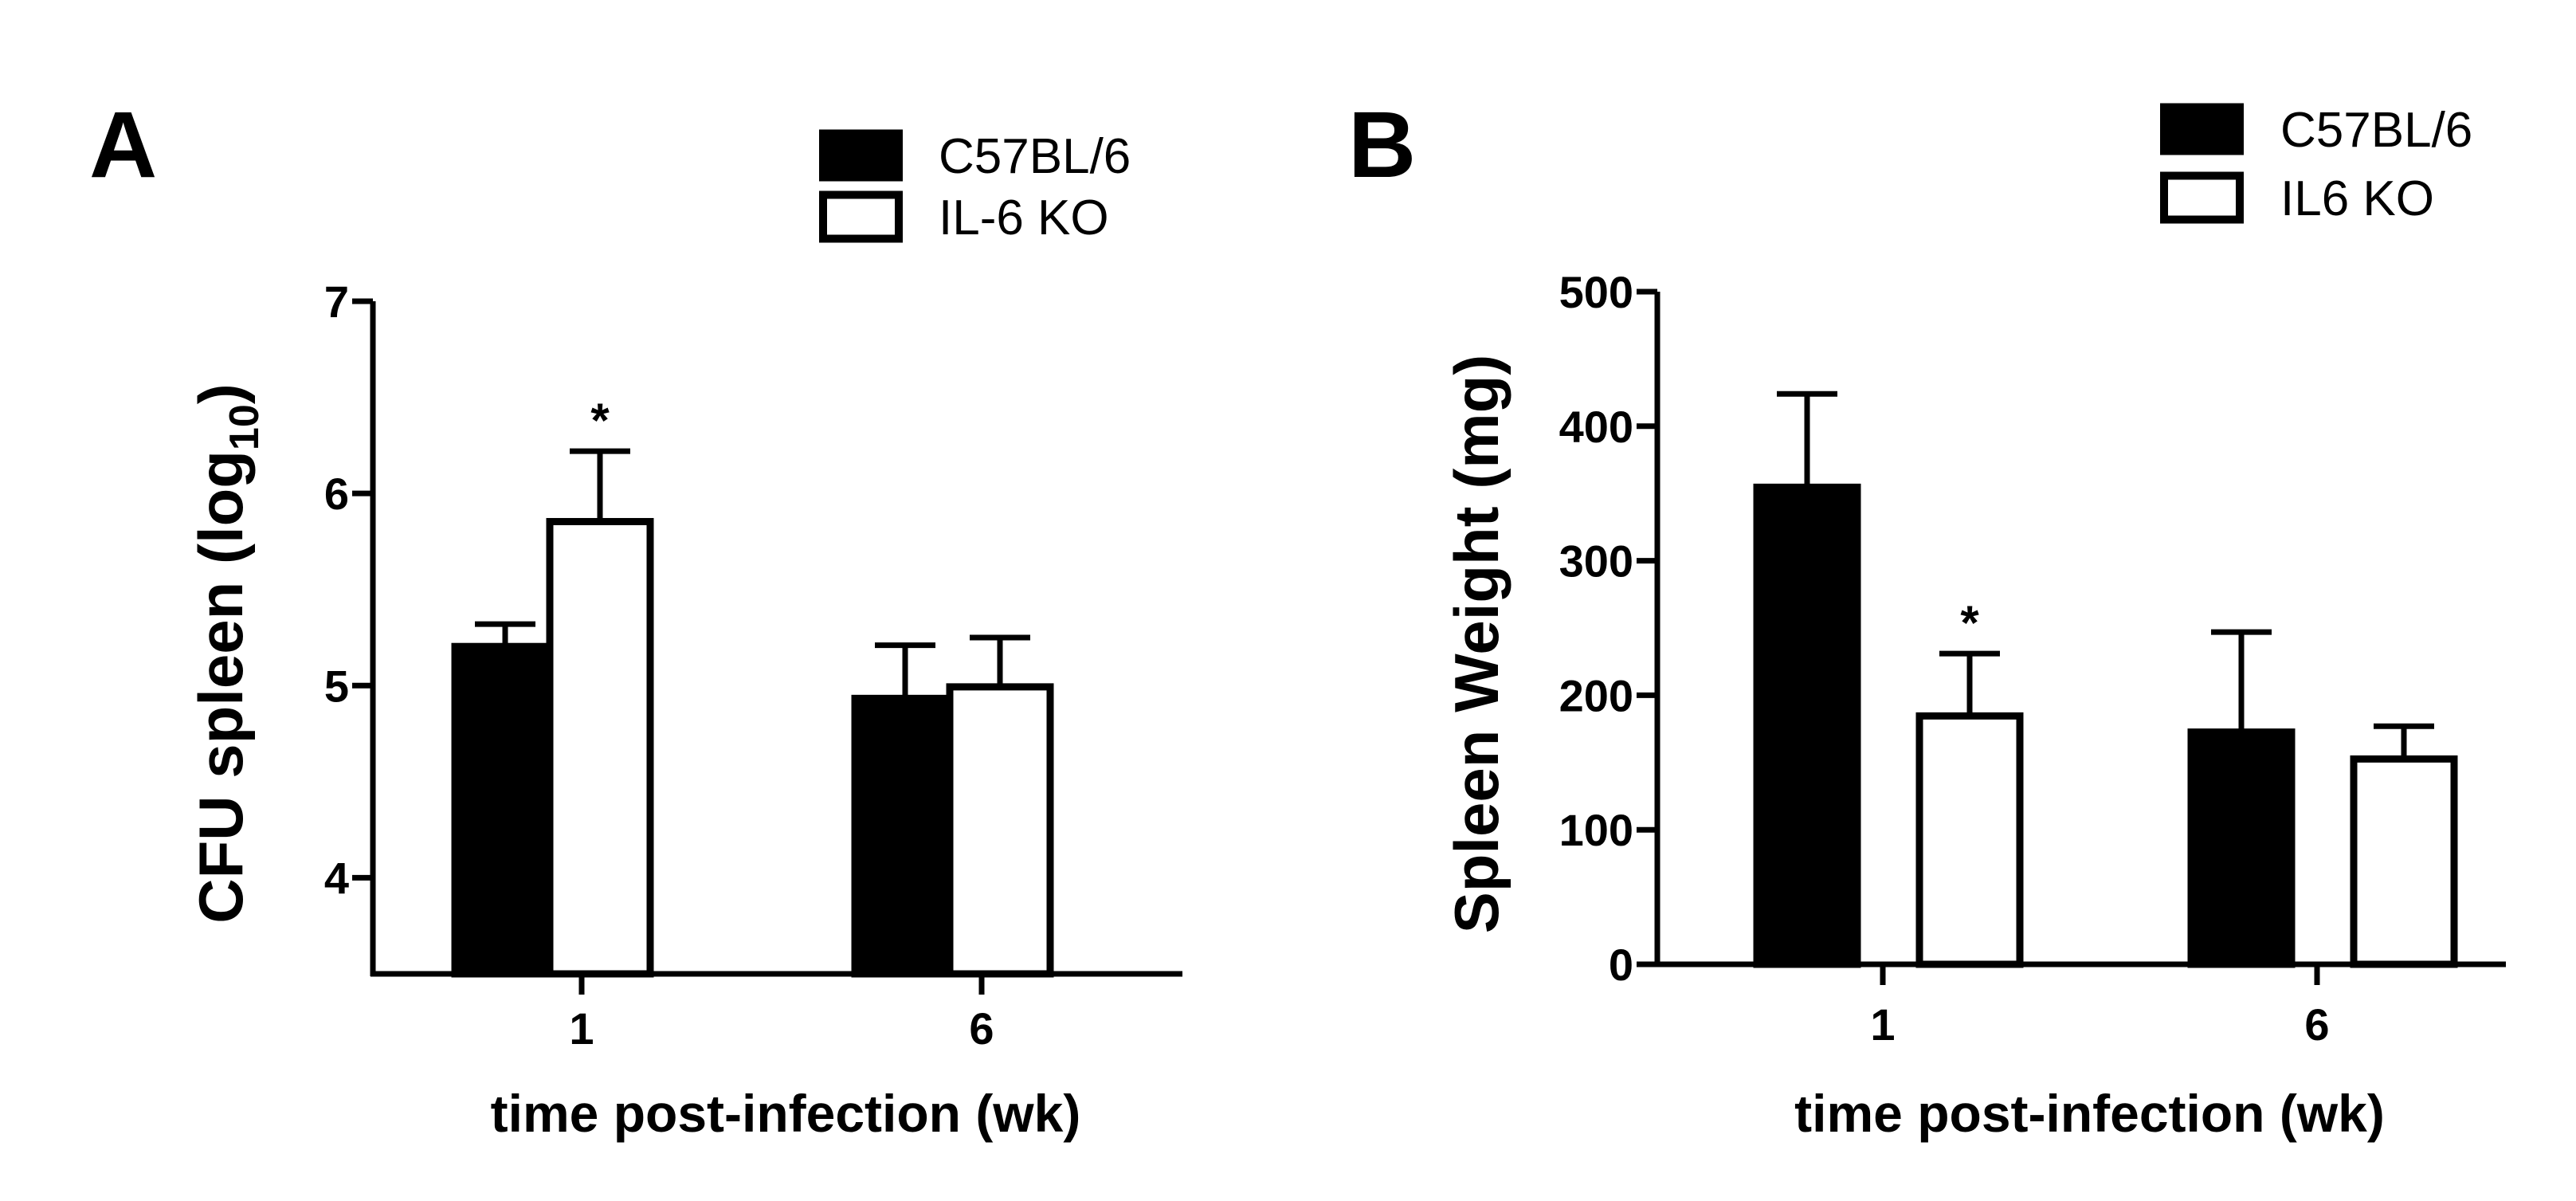  Describe the element at coordinates (336, 494) in the screenshot. I see `y-tick-label: 6` at that location.